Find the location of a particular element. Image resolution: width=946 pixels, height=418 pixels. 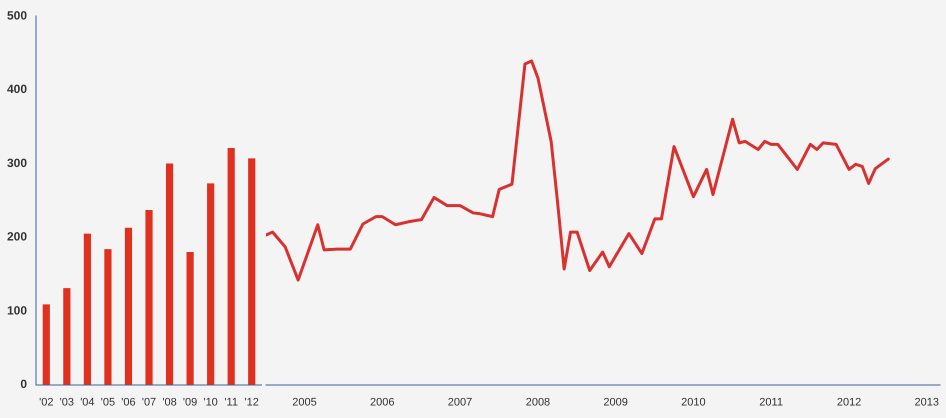

x-tick-label: 2012 is located at coordinates (849, 402).